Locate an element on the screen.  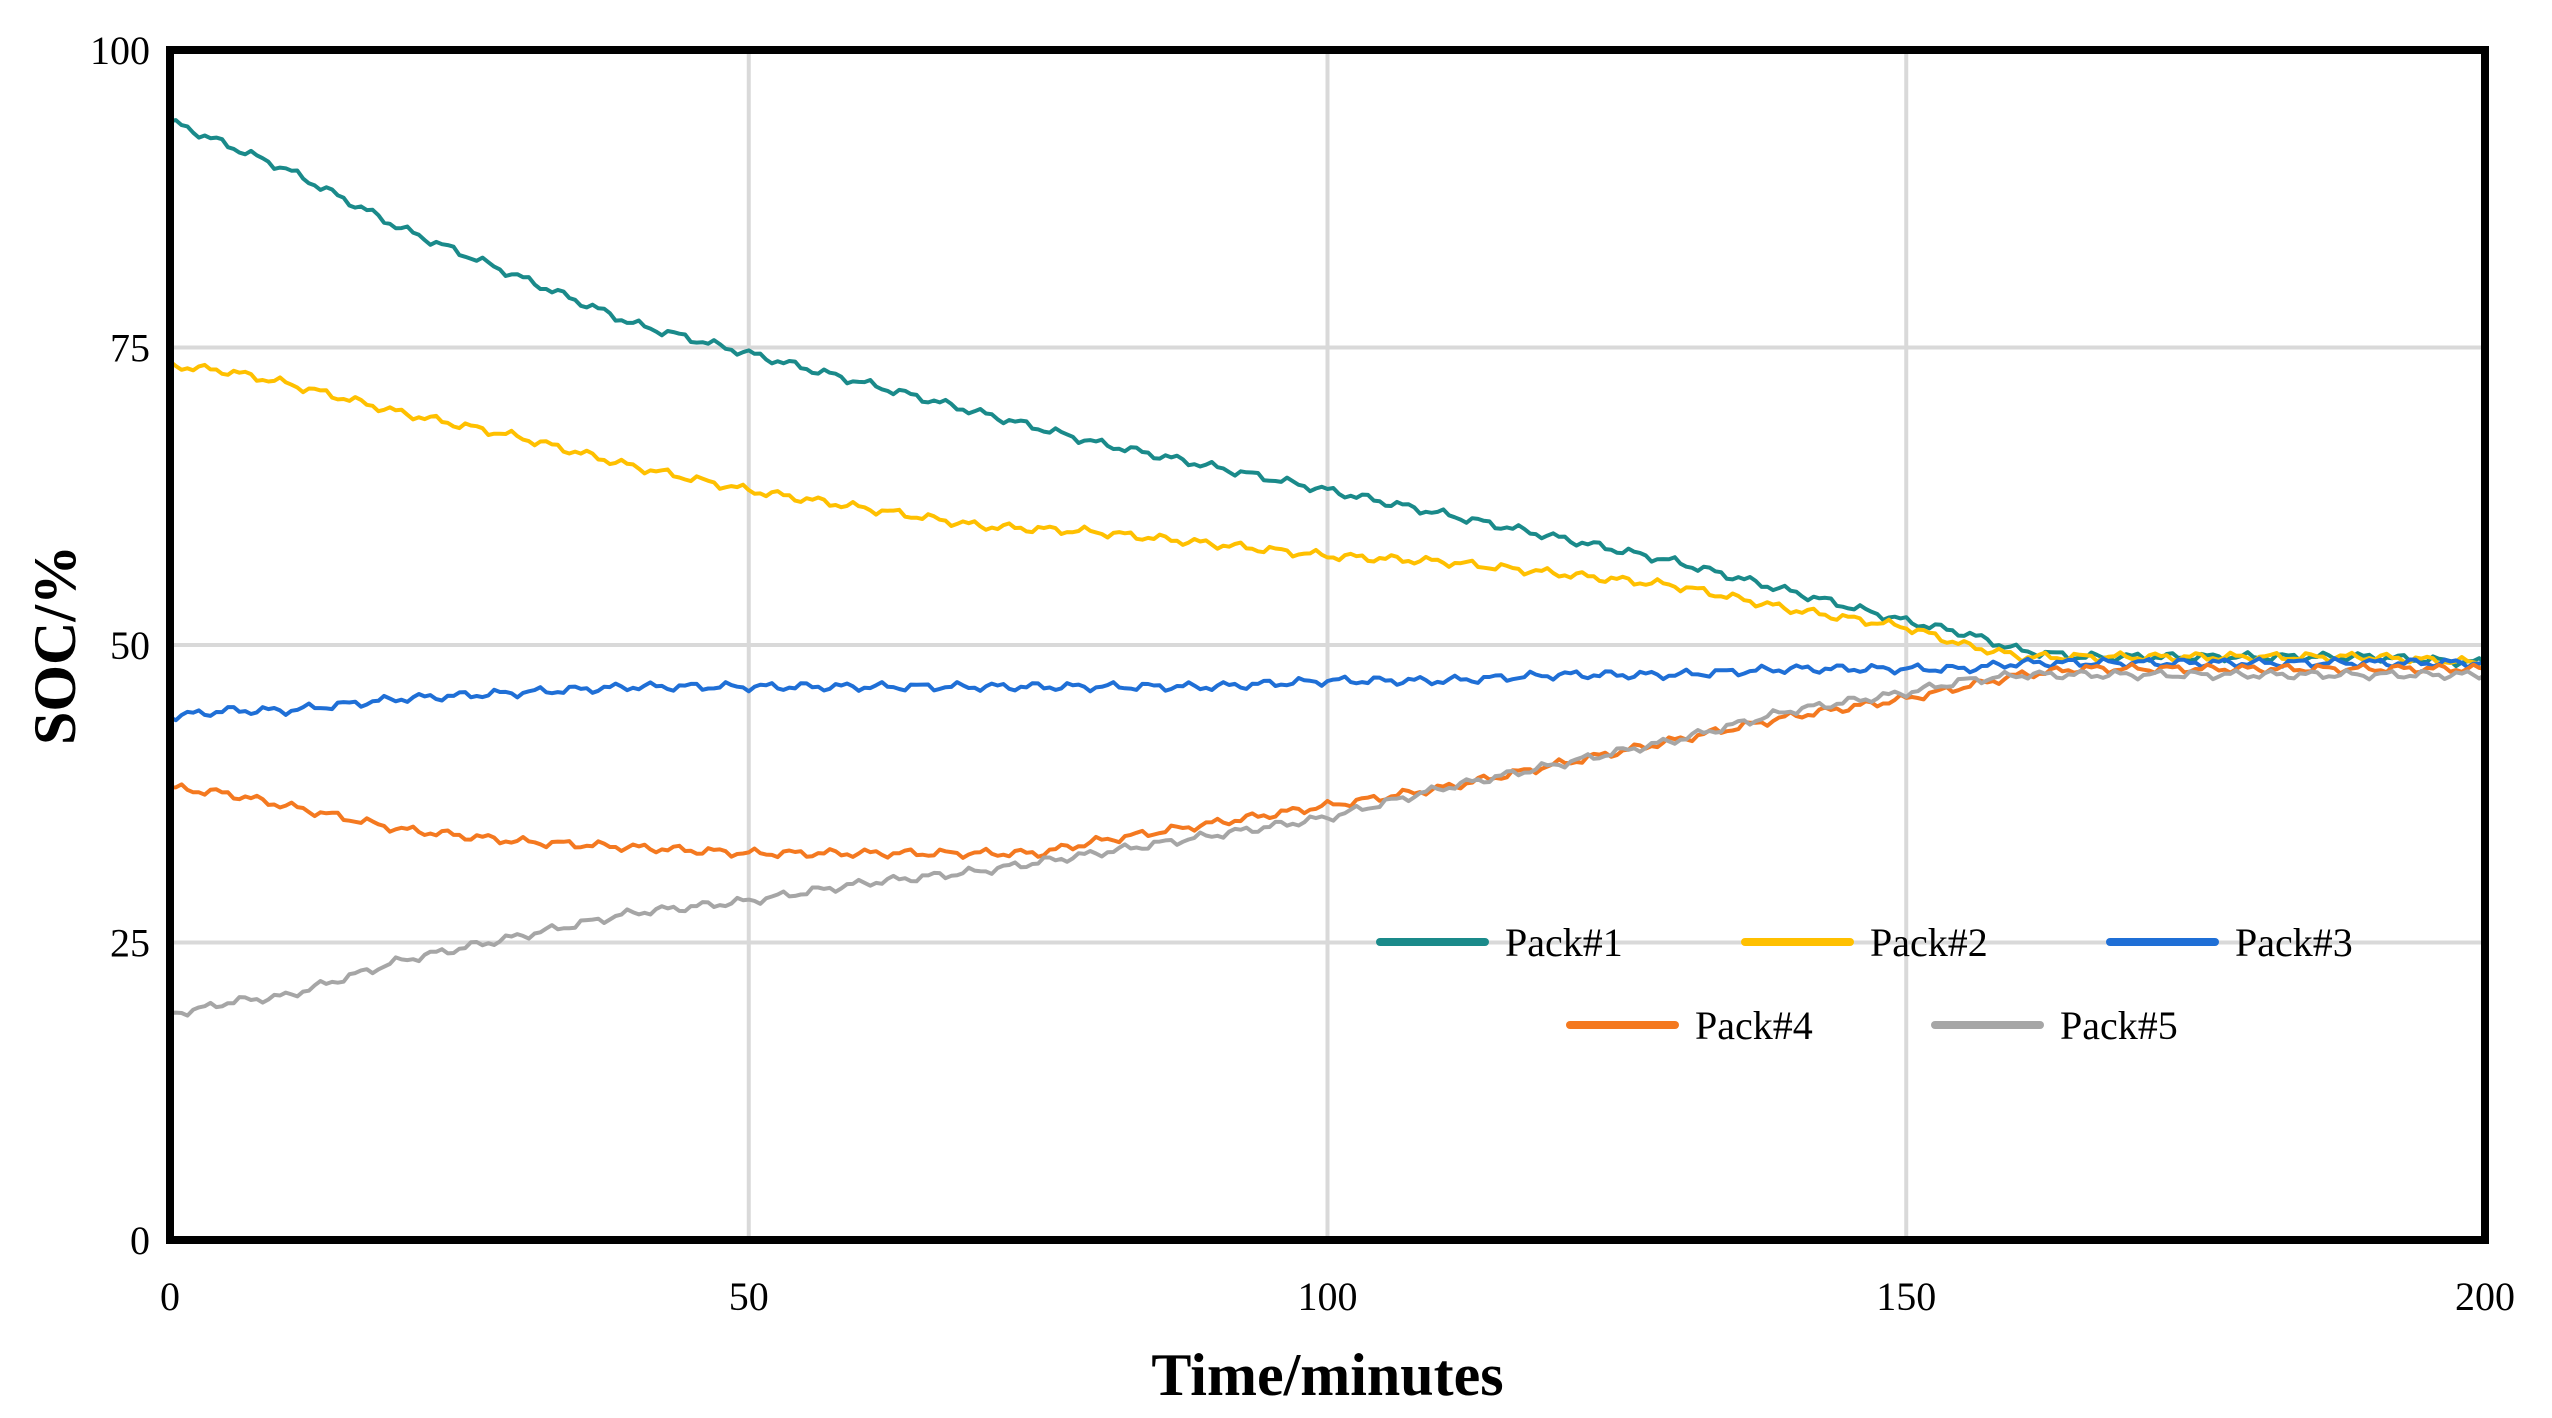
y-axis-title: SOC/% is located at coordinates (55, 645).